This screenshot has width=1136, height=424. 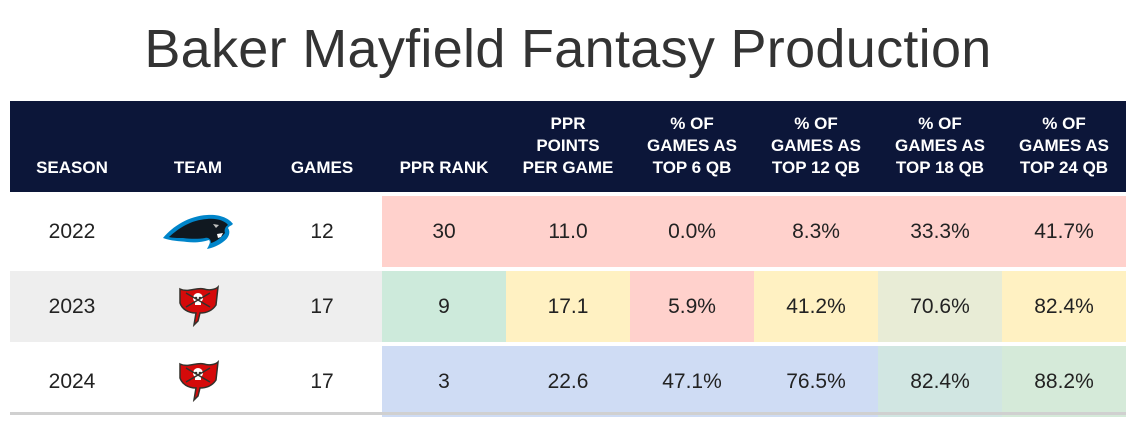 I want to click on header-team: TEAM, so click(x=198, y=167).